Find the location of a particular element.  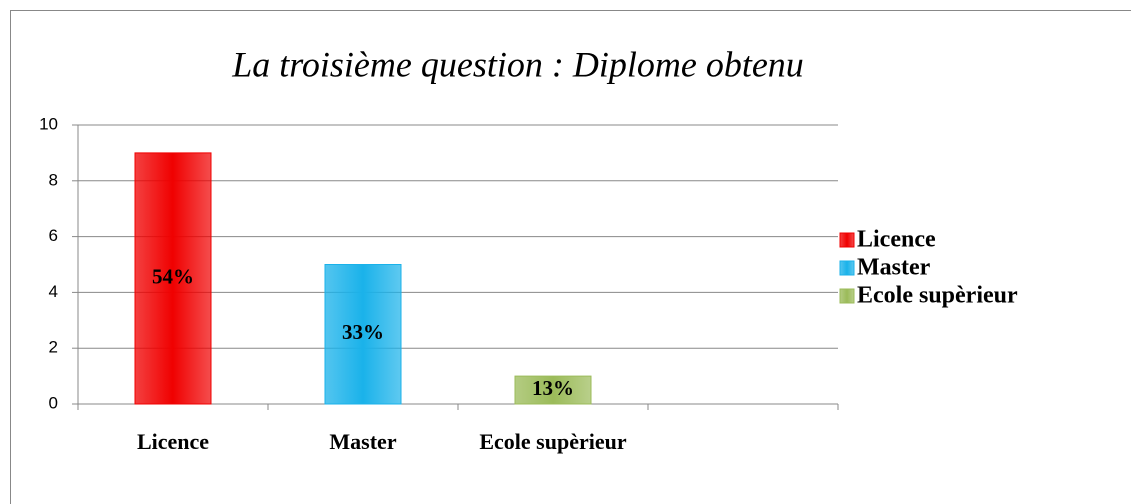

y-tick-label: 8 is located at coordinates (53, 179).